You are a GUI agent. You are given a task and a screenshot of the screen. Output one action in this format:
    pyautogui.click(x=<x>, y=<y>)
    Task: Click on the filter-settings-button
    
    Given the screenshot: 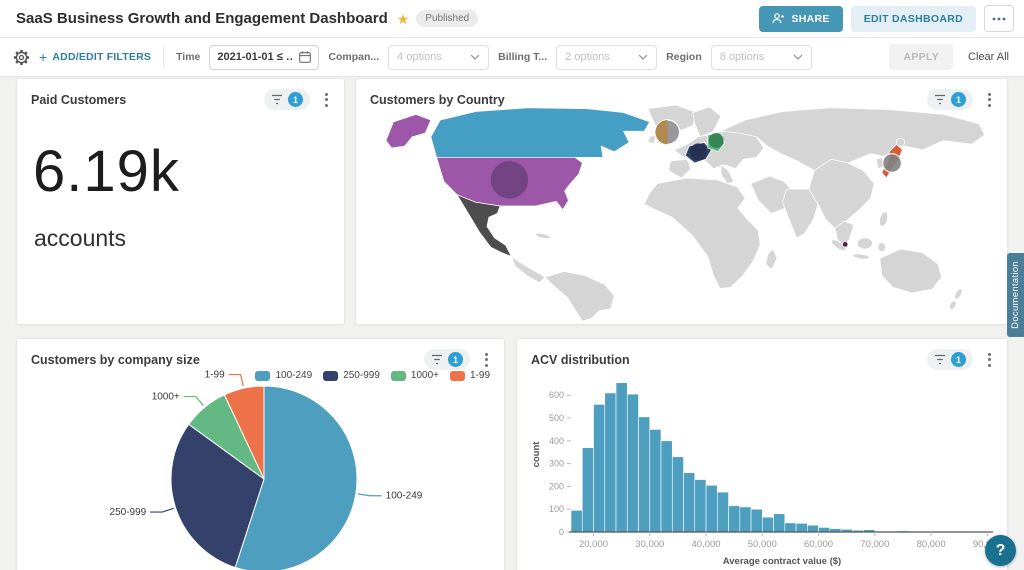 What is the action you would take?
    pyautogui.click(x=21, y=57)
    